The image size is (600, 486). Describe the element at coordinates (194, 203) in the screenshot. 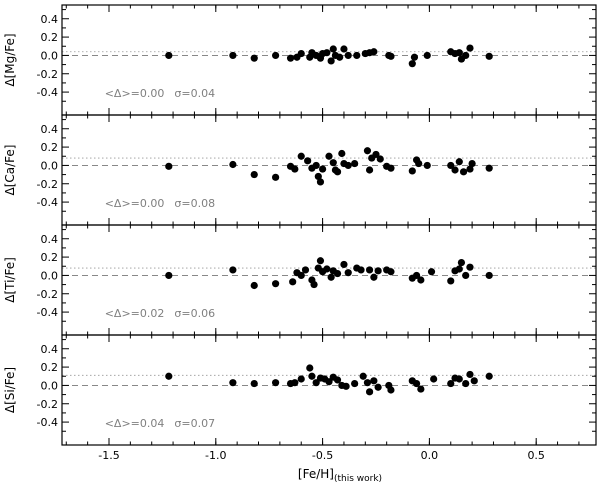

I see `sigma-text: σ=0.08` at that location.